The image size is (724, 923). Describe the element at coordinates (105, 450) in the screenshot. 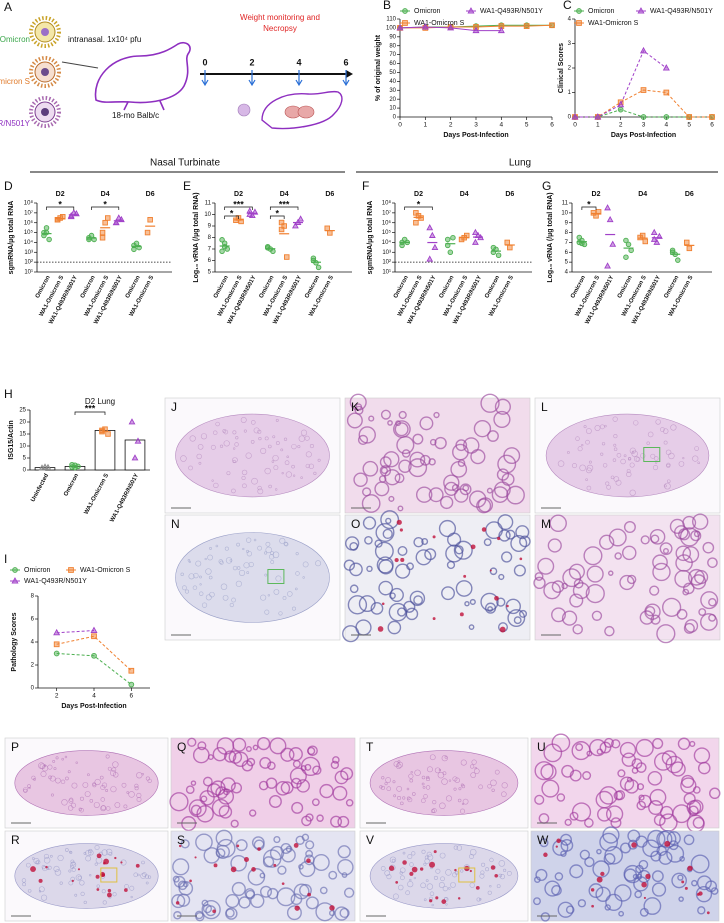

I see `bar` at that location.